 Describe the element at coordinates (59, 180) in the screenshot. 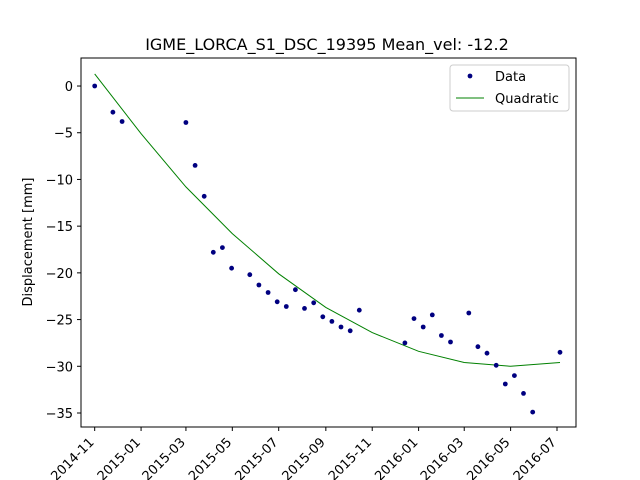

I see `y-tick-label: −10` at that location.